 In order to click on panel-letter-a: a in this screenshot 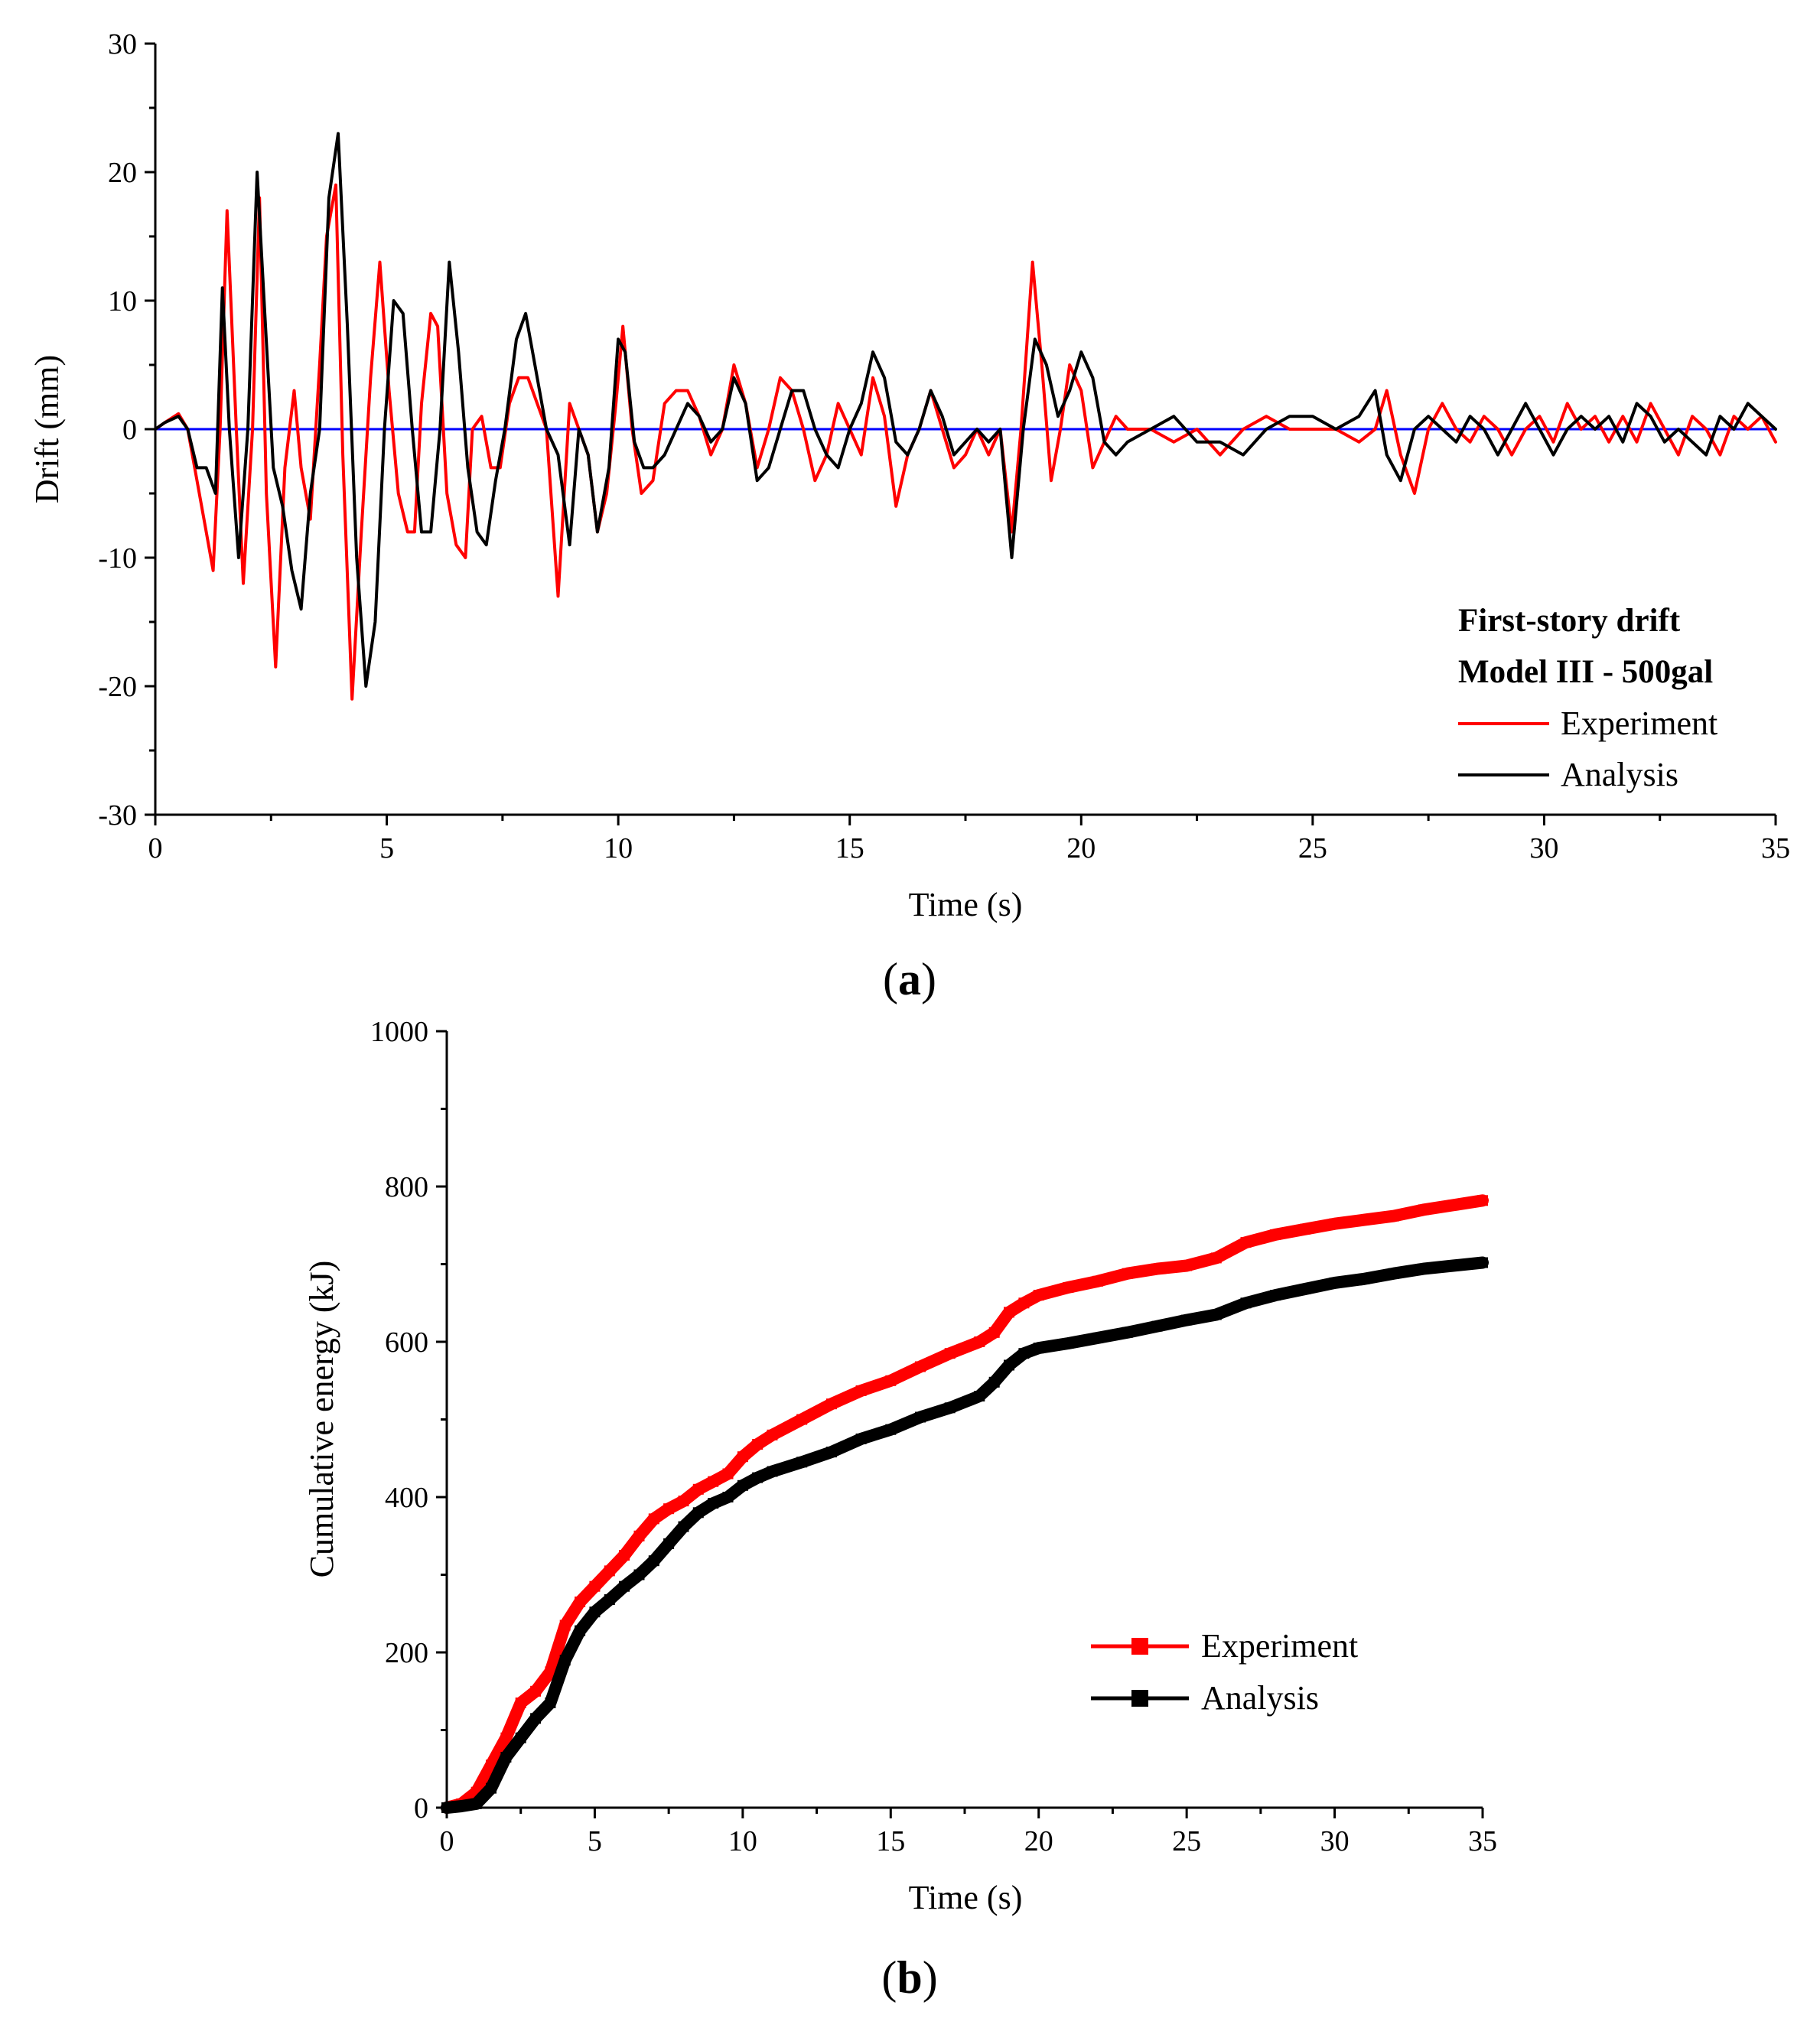, I will do `click(909, 979)`.